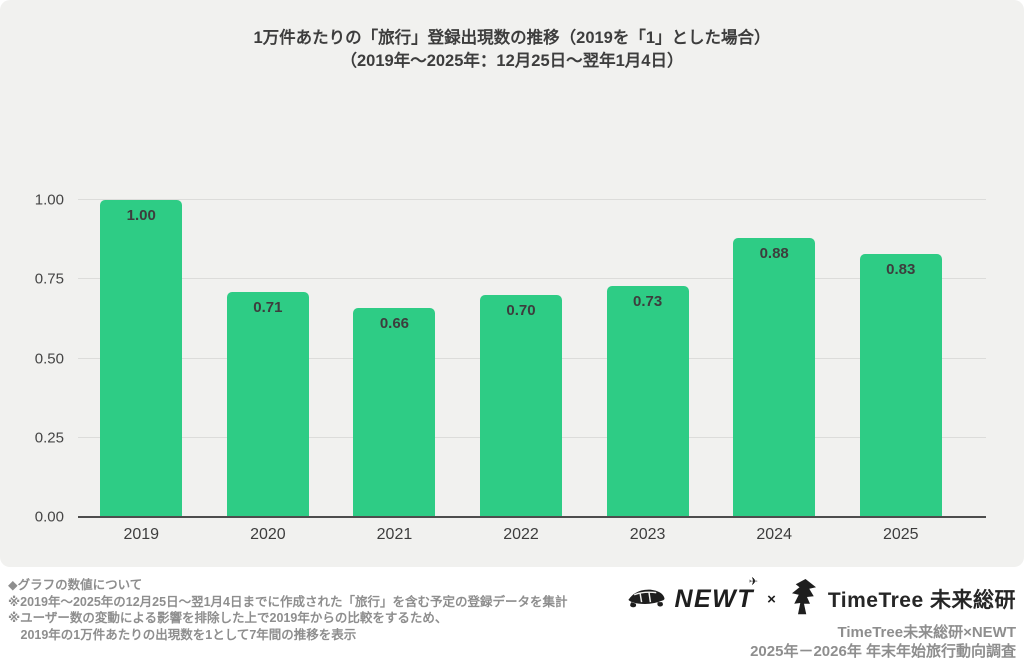 The width and height of the screenshot is (1024, 670). Describe the element at coordinates (394, 534) in the screenshot. I see `x-axis-label: 2021` at that location.